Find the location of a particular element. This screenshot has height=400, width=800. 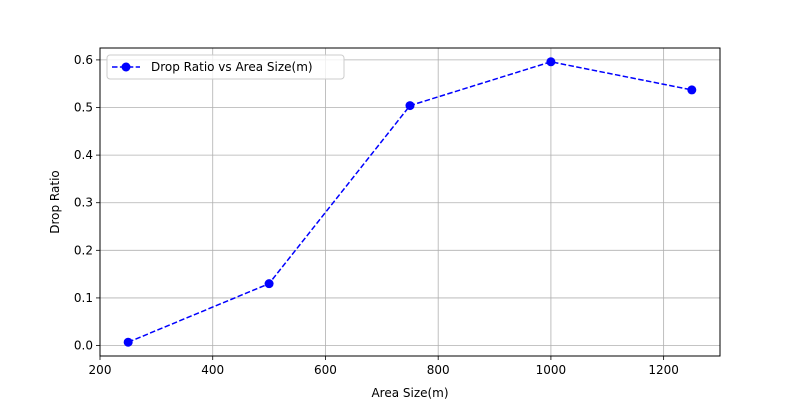

y-tick-label: 0.3 is located at coordinates (83, 203).